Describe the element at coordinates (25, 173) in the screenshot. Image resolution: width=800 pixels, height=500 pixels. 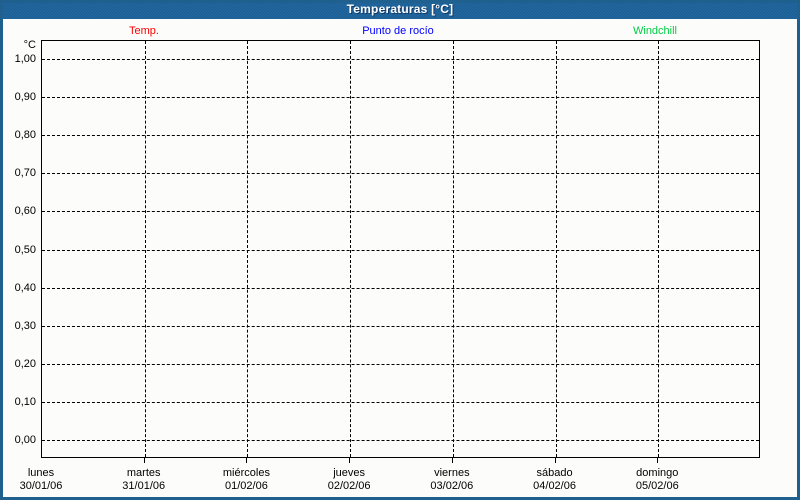
I see `y-tick-label: 0,70` at that location.